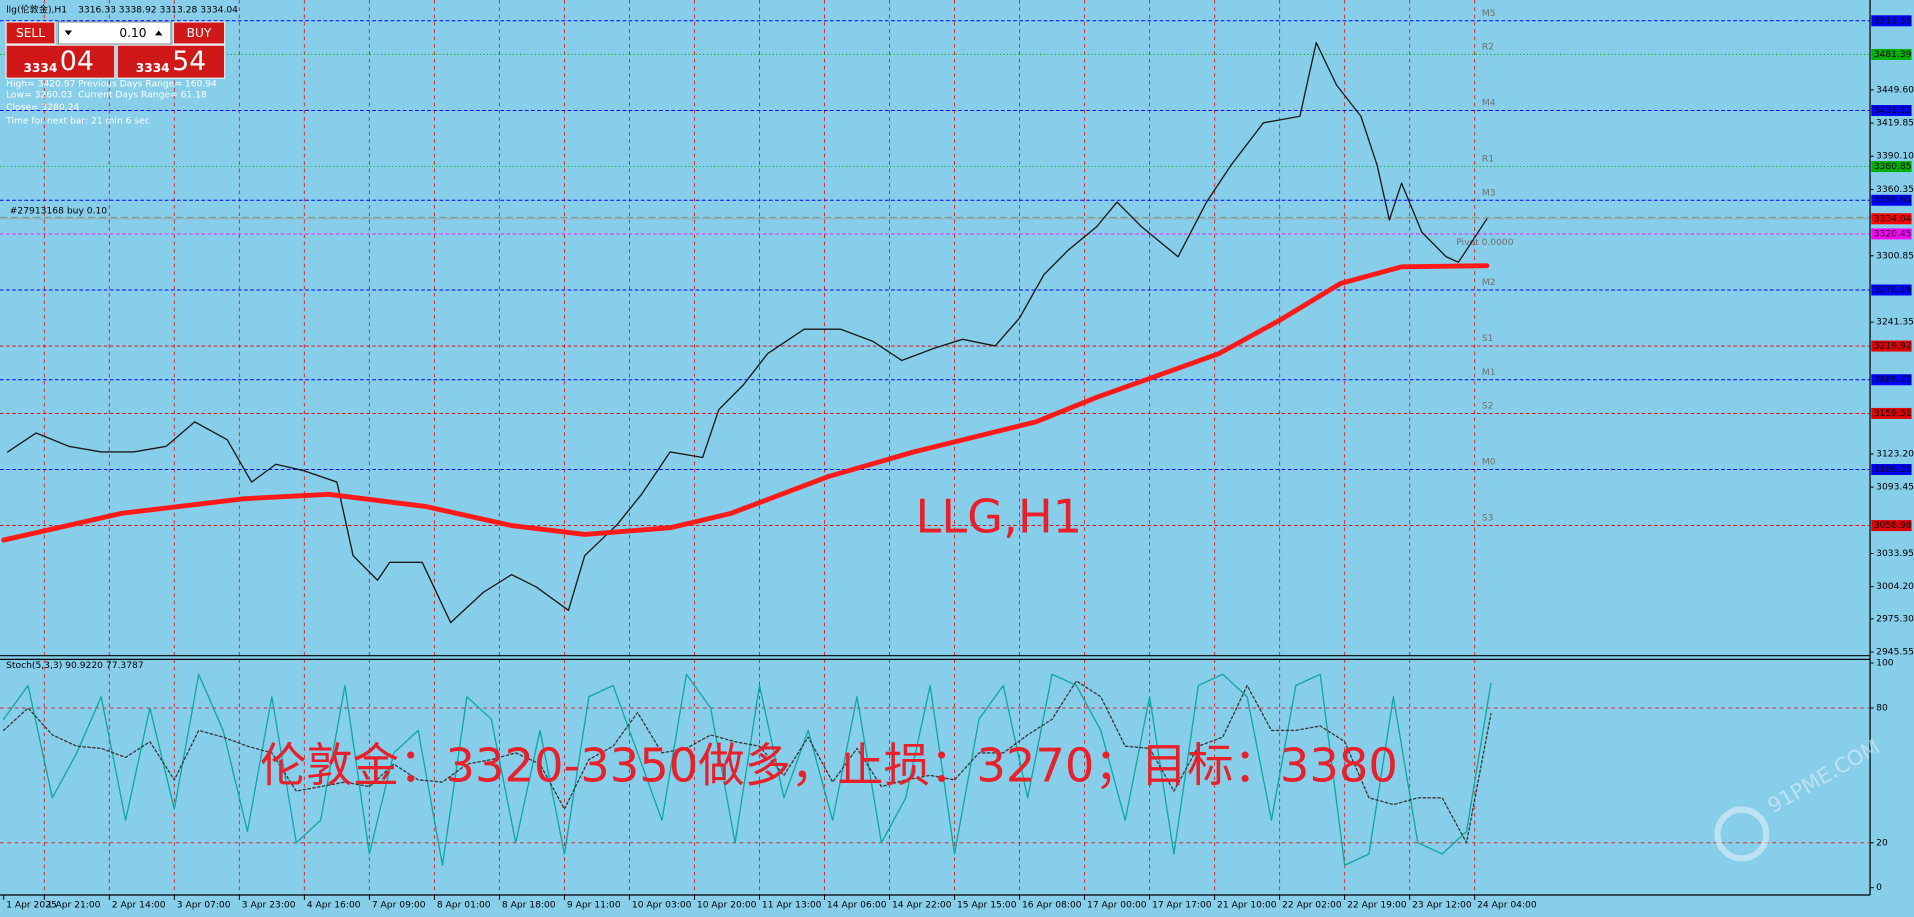 The height and width of the screenshot is (917, 1914). I want to click on x-tick-label: 7 Apr 09:00, so click(399, 905).